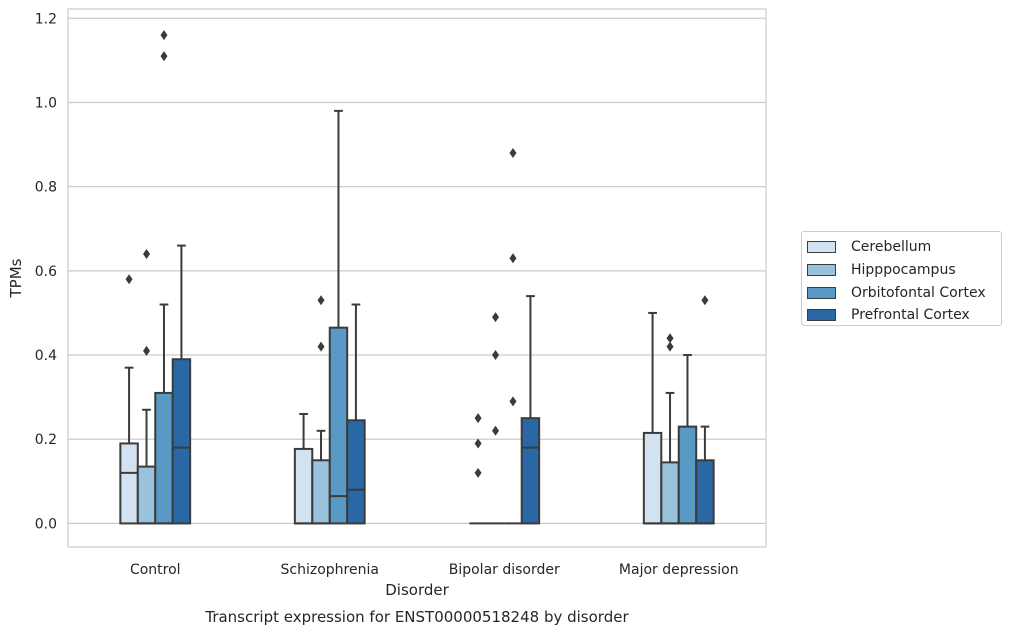 The width and height of the screenshot is (1014, 634). I want to click on legend-label: Orbitofontal Cortex, so click(918, 292).